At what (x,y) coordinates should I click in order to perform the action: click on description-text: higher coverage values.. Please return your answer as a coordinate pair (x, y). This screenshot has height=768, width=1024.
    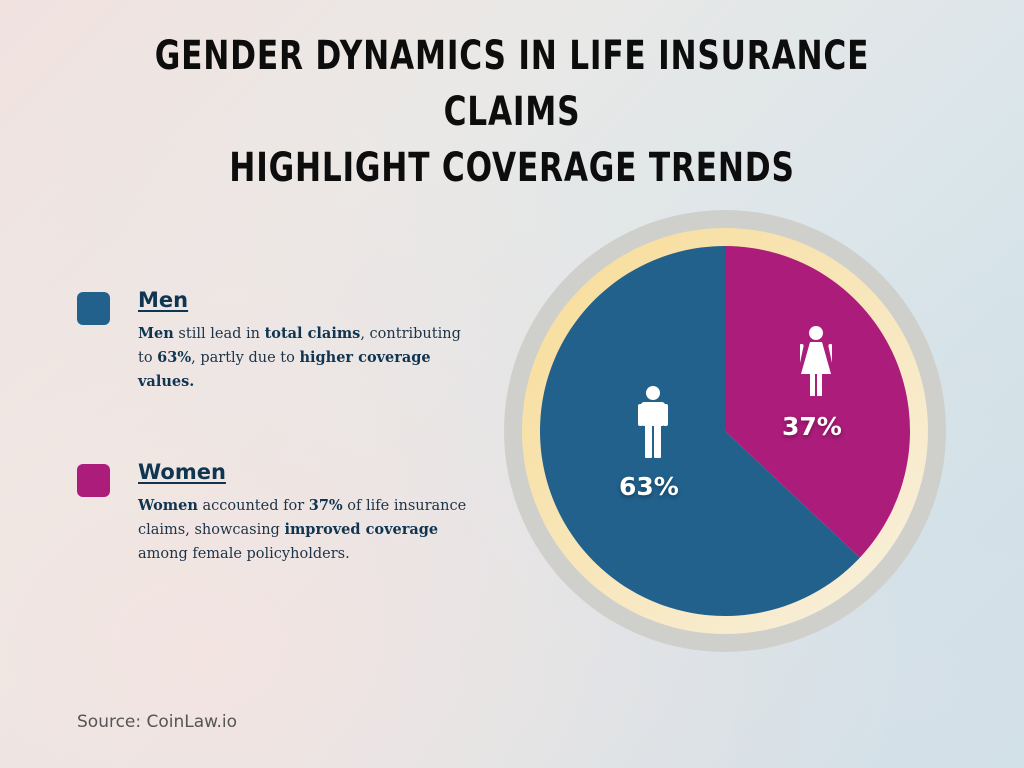
    Looking at the image, I should click on (284, 369).